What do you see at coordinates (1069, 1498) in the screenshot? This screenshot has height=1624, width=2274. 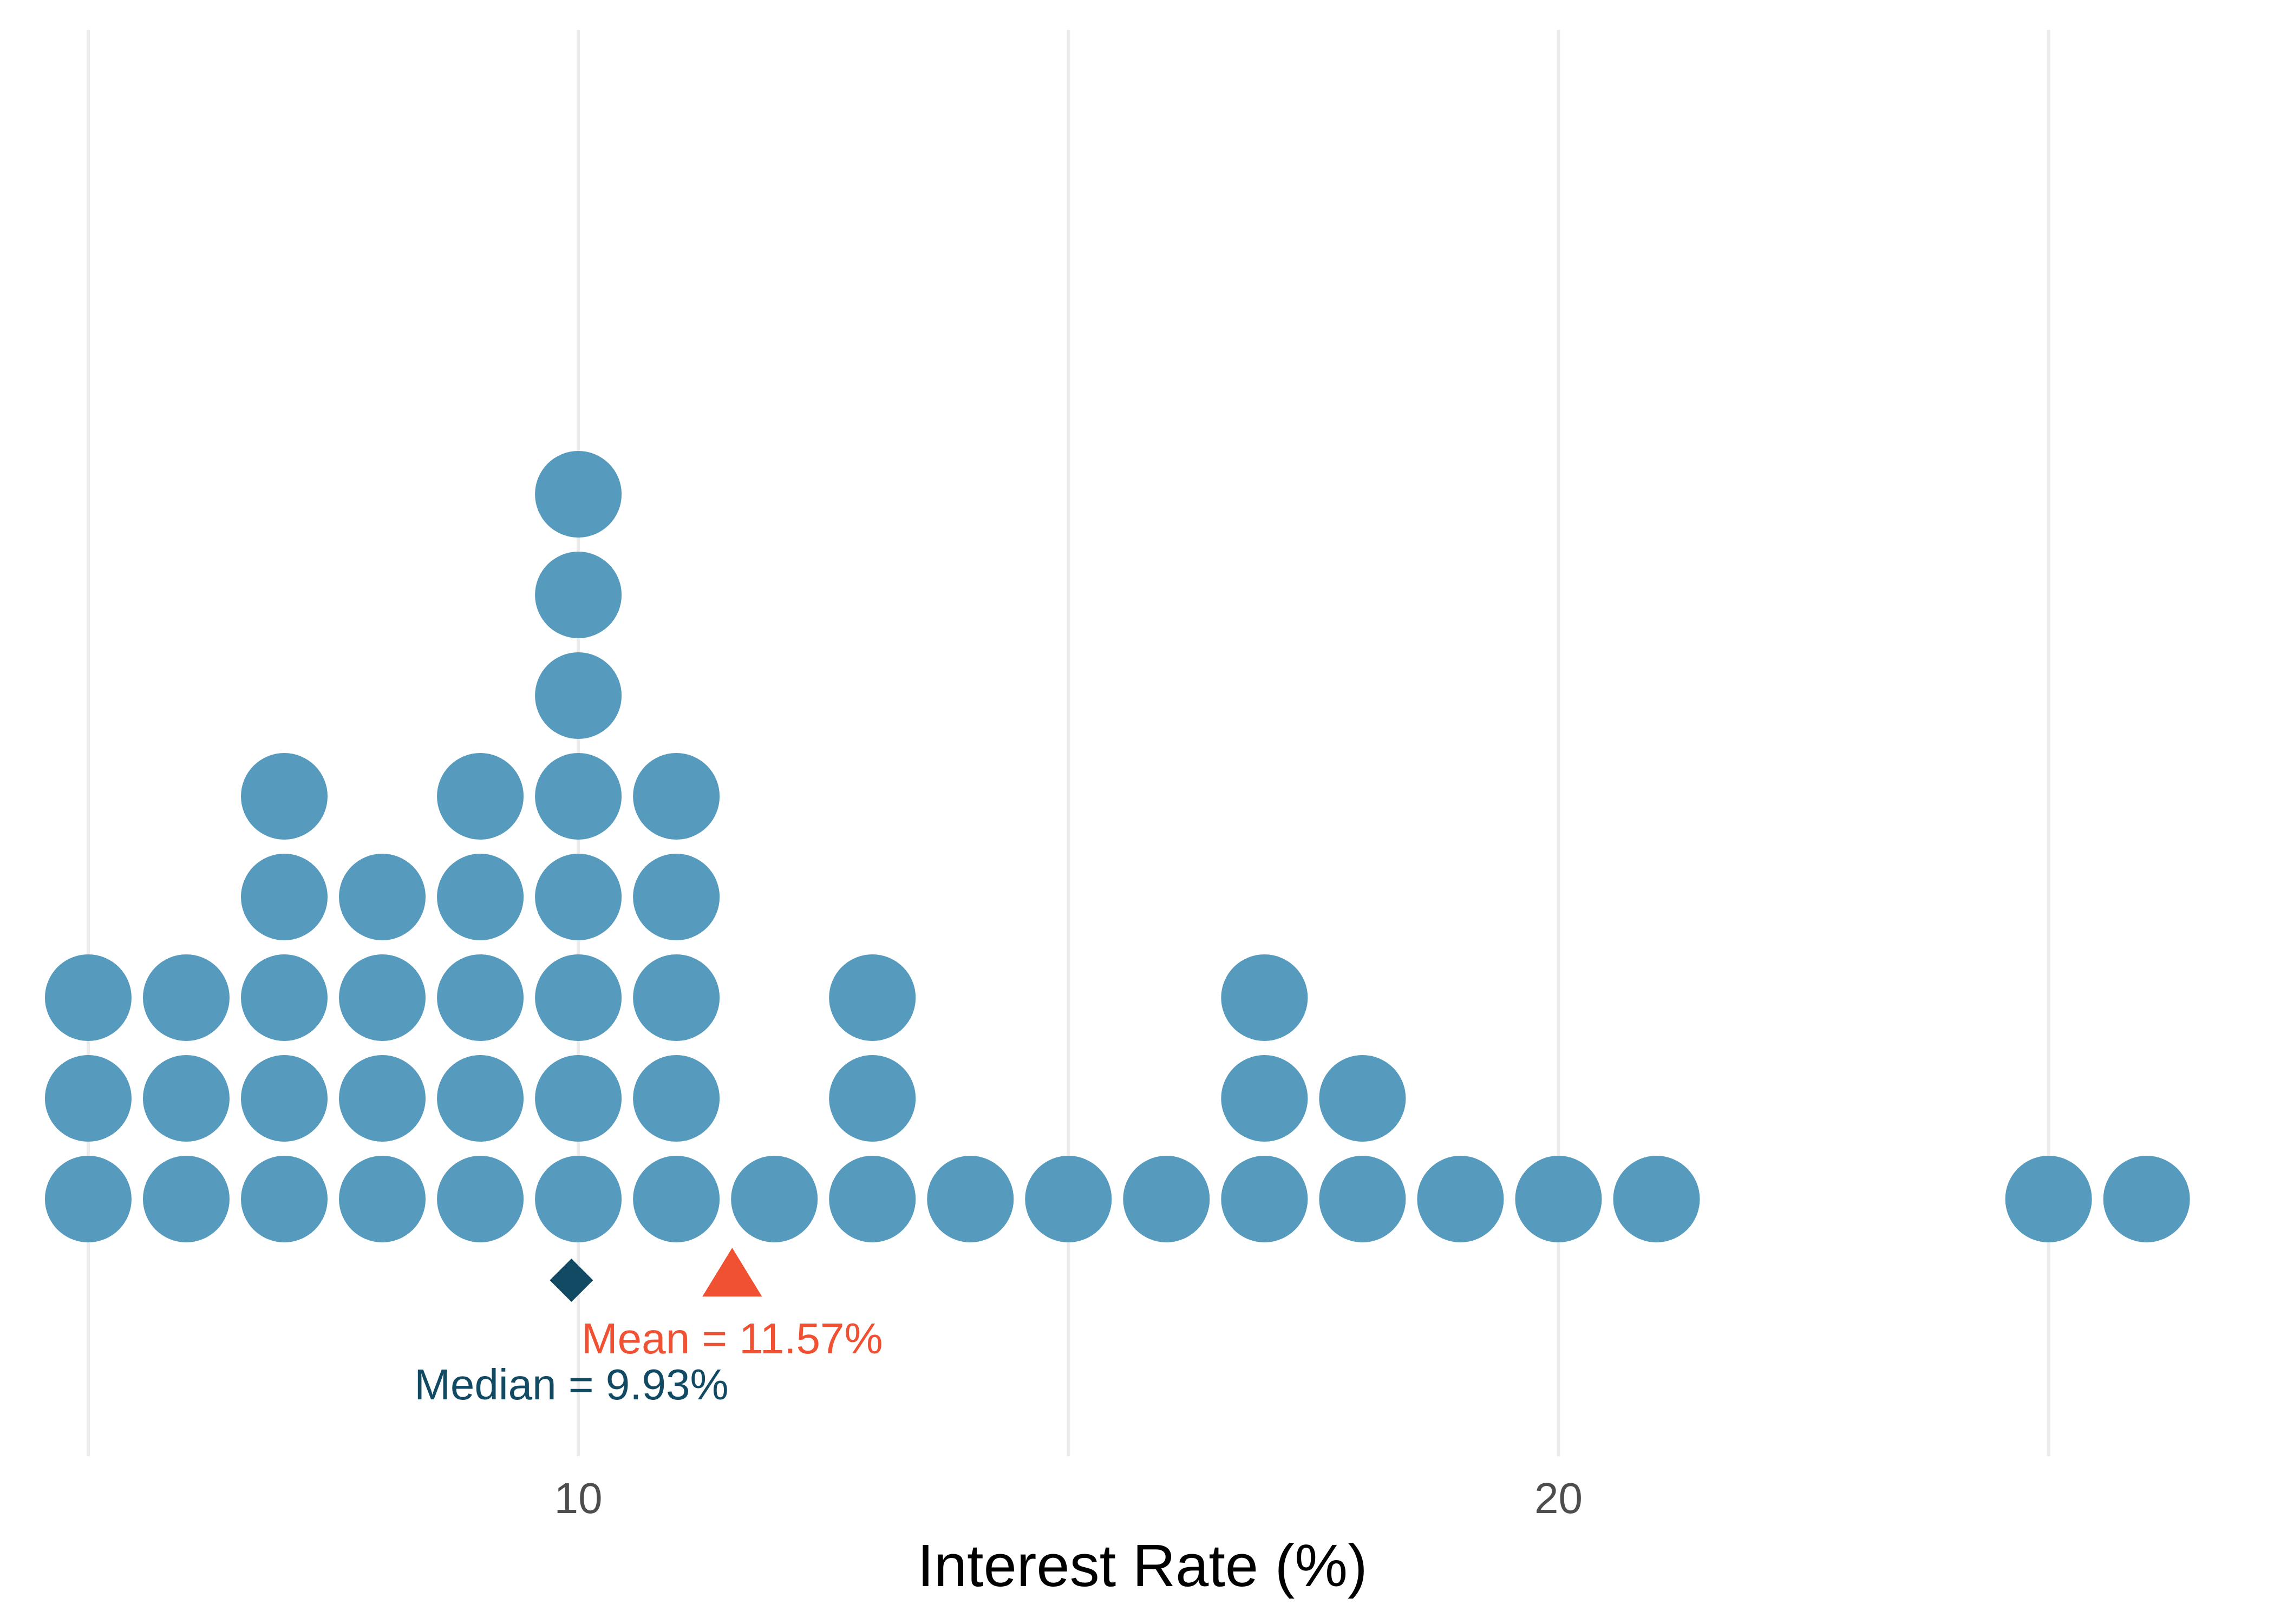 I see `x-axis-ticks: 10 20` at bounding box center [1069, 1498].